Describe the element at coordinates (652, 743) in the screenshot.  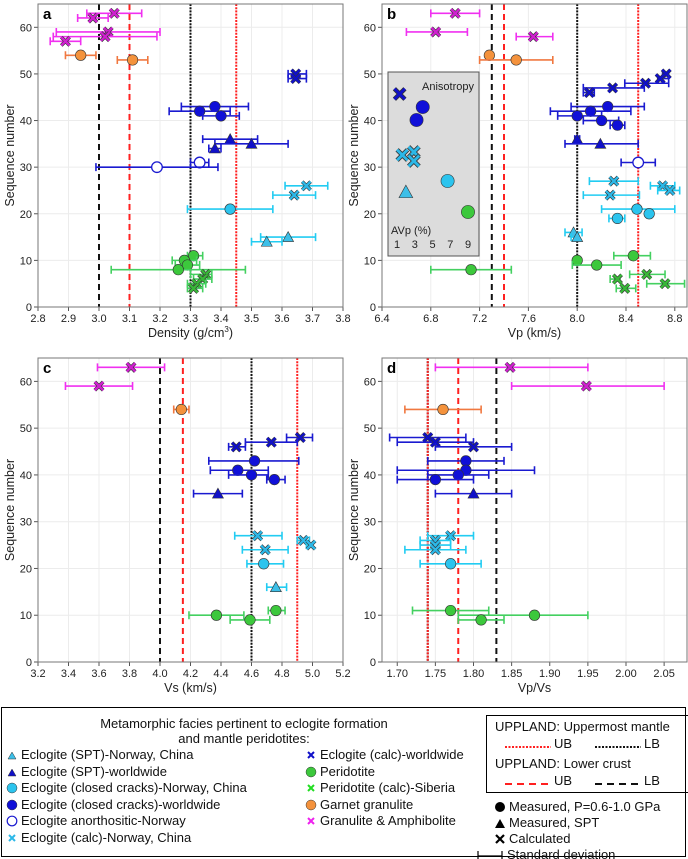
I see `mantle-lb-label: LB` at that location.